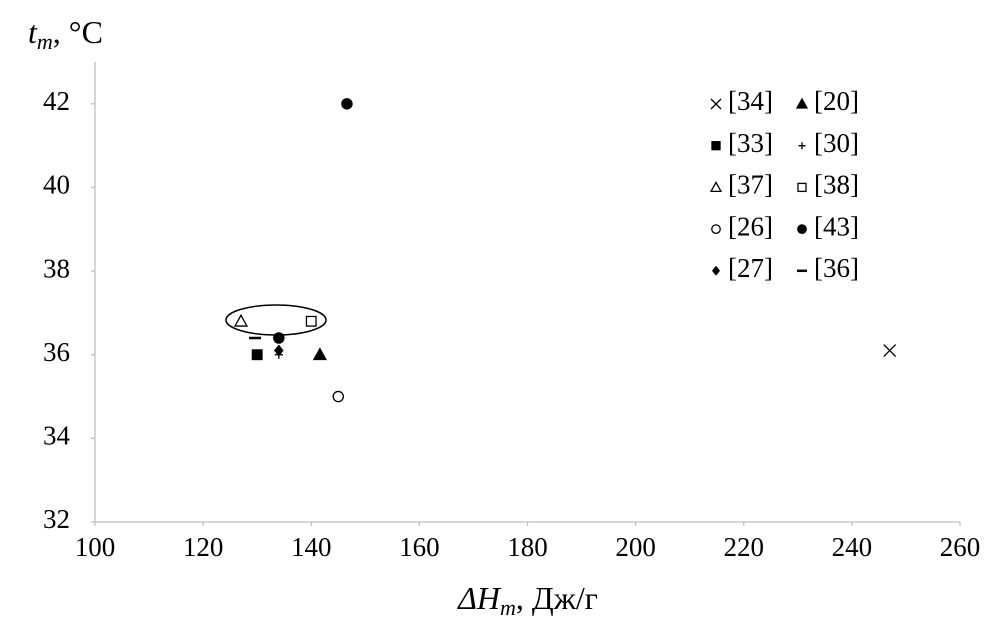 This screenshot has width=1008, height=631. What do you see at coordinates (419, 547) in the screenshot?
I see `x-tick-label: 160` at bounding box center [419, 547].